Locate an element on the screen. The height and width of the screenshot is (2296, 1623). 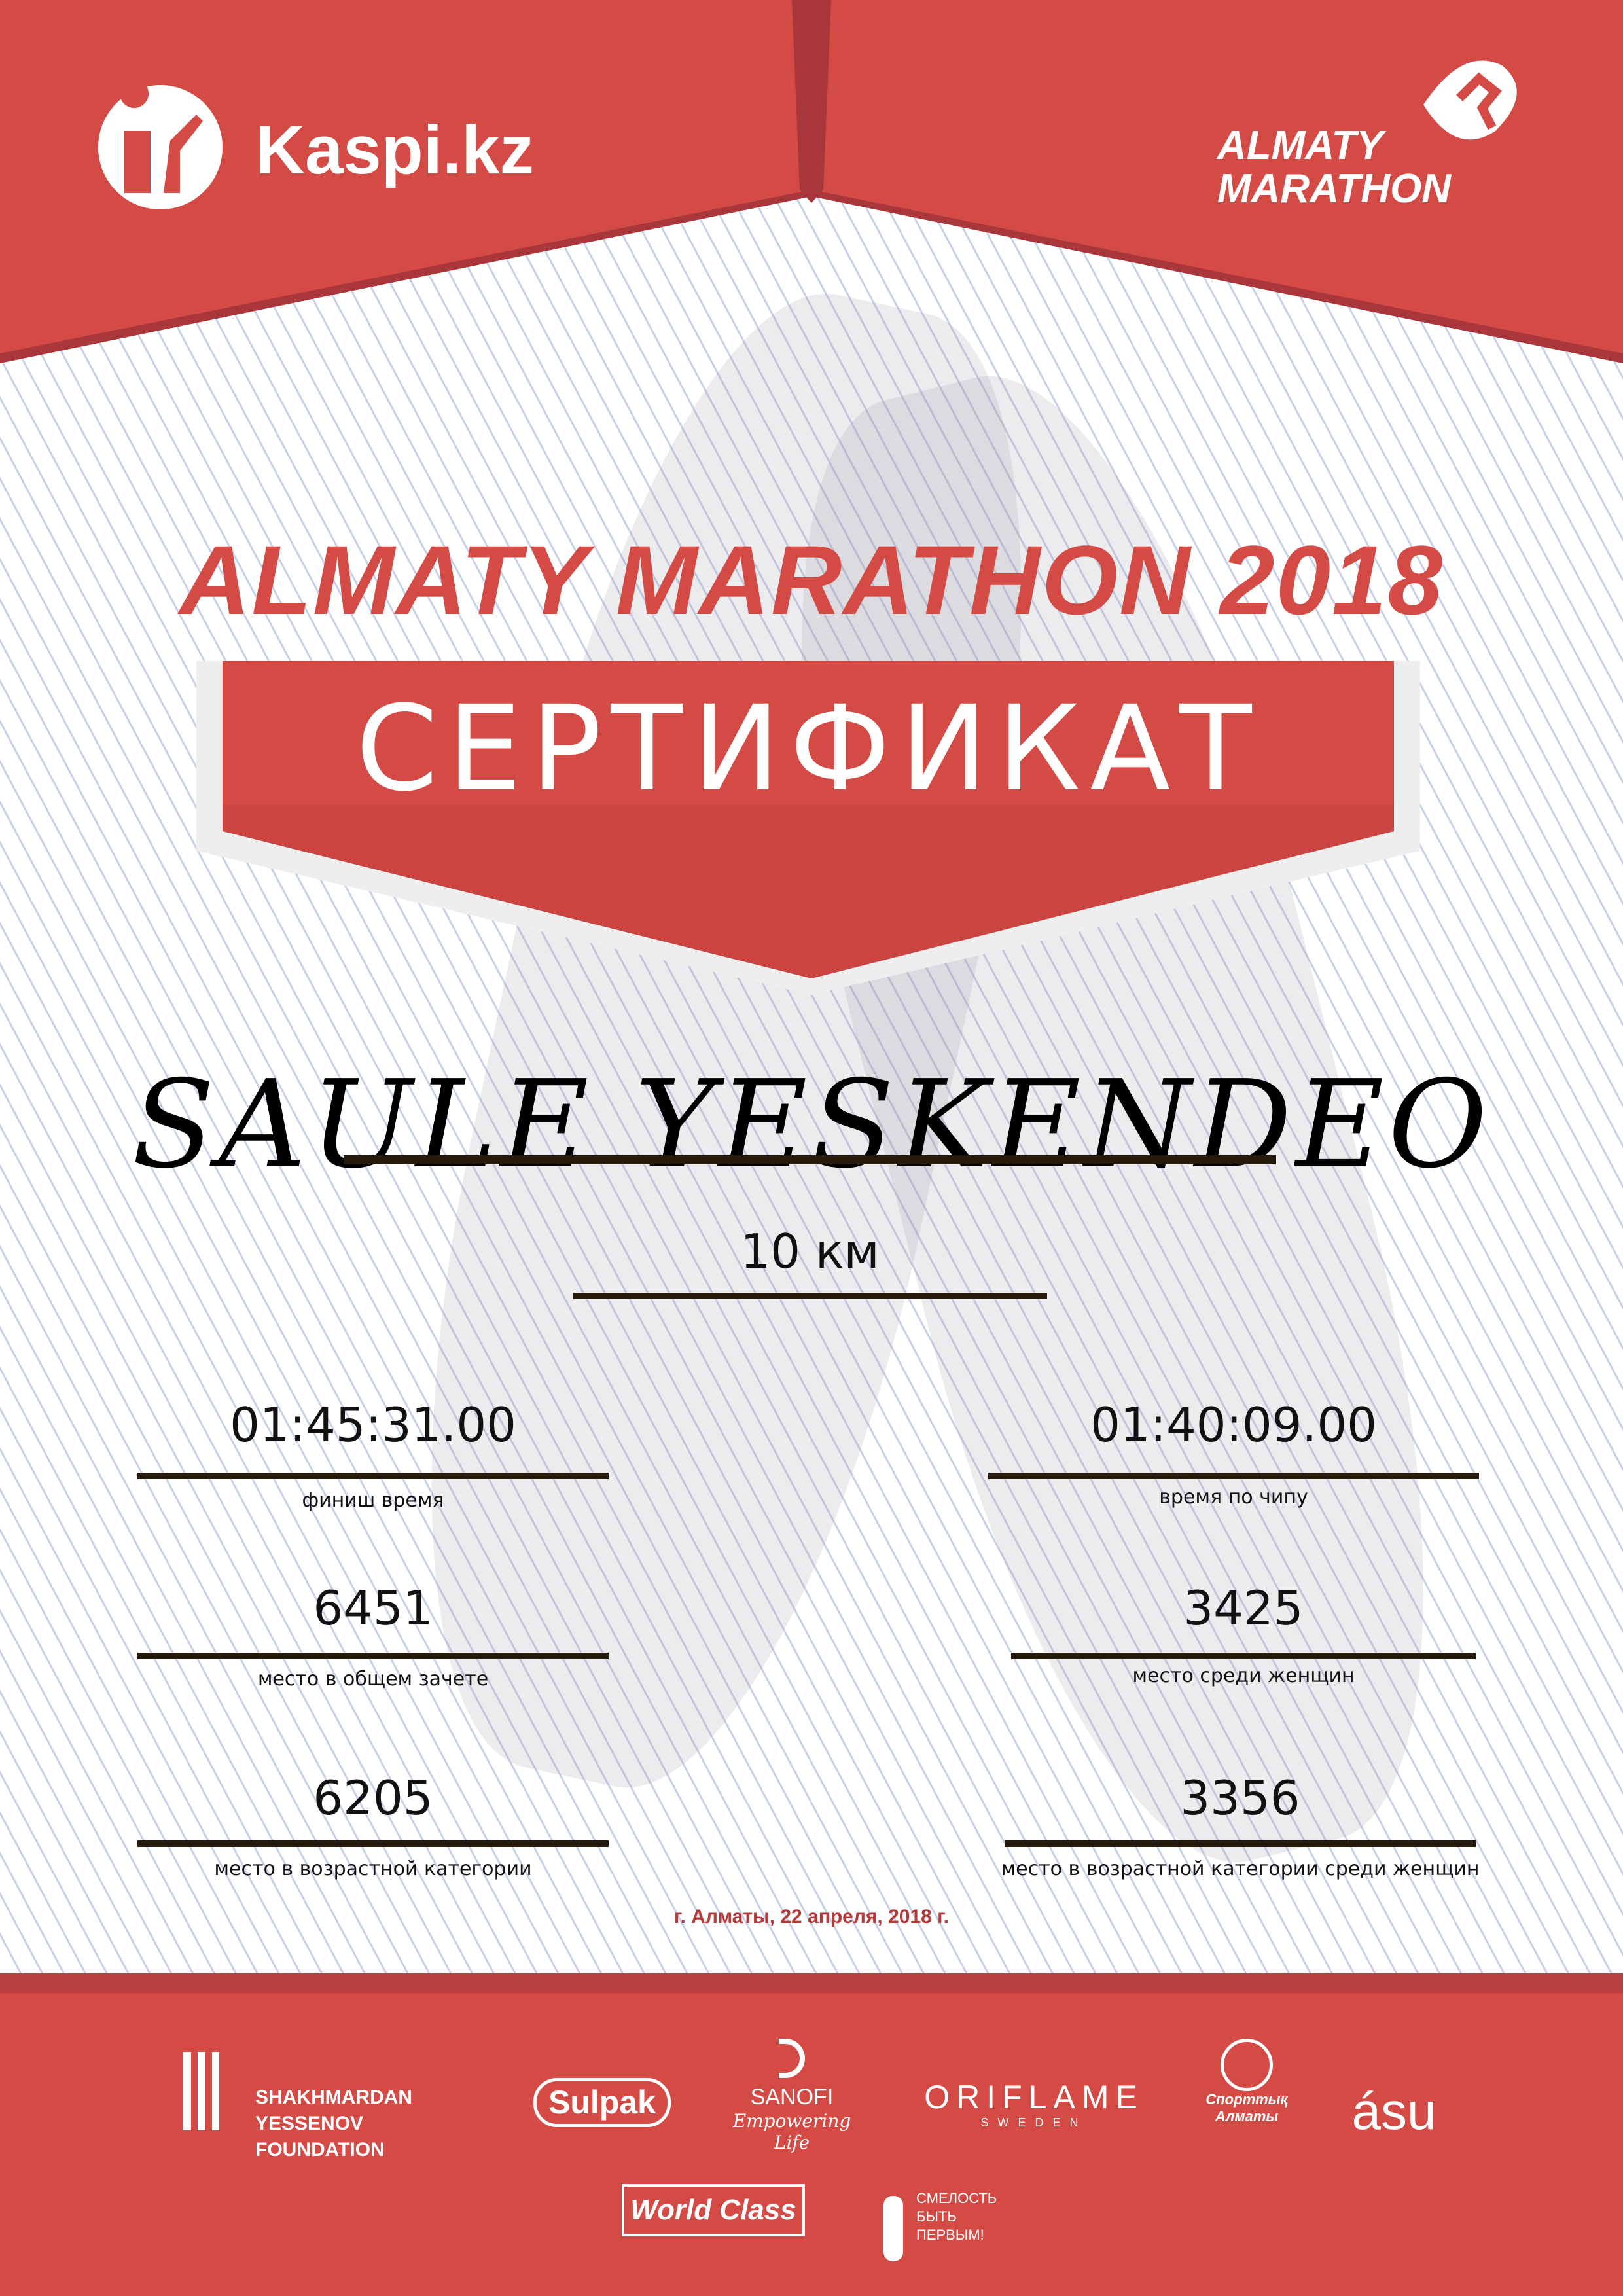
sanofi-name: SANOFI is located at coordinates (792, 2097).